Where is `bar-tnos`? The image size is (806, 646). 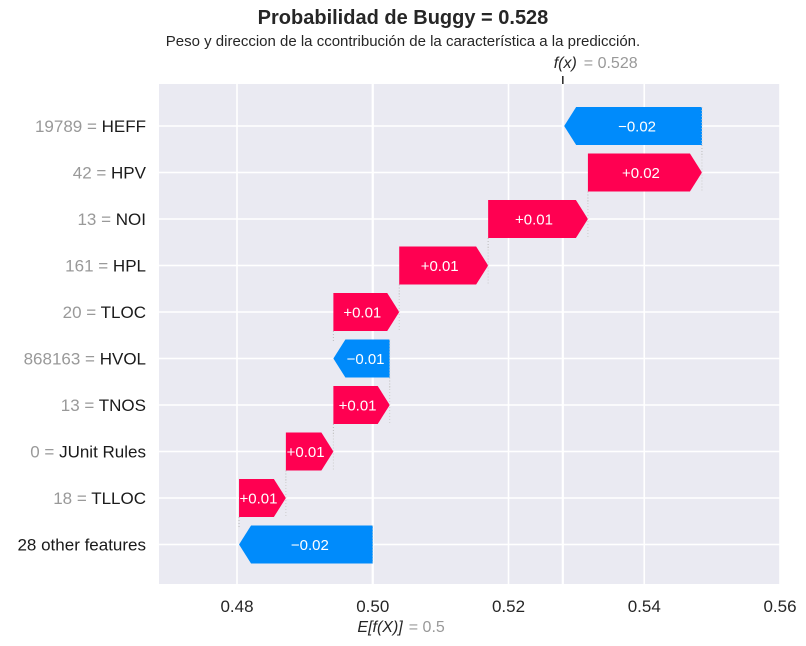
bar-tnos is located at coordinates (361, 405).